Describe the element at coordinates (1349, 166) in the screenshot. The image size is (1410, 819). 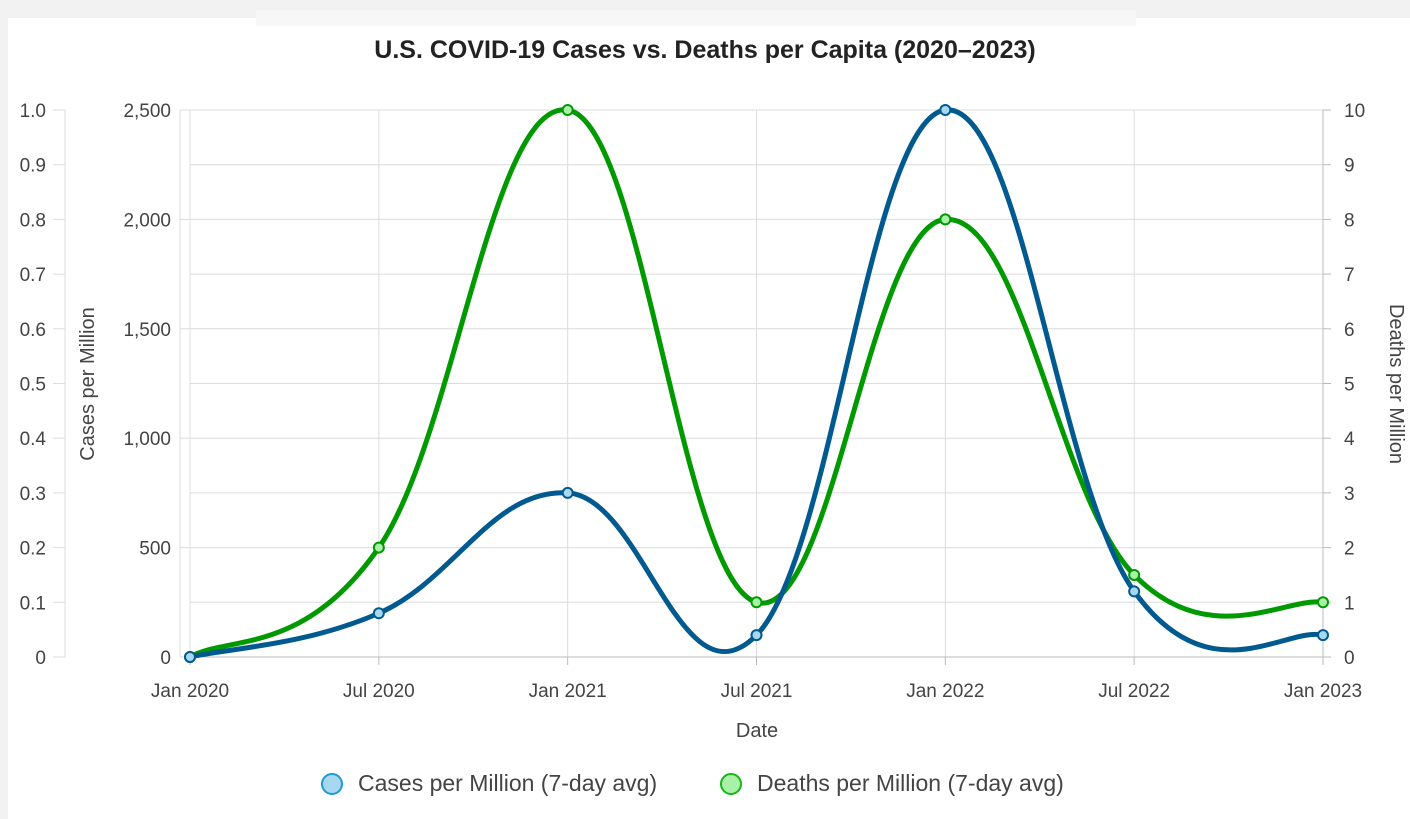
I see `right-tick-label: 9` at that location.